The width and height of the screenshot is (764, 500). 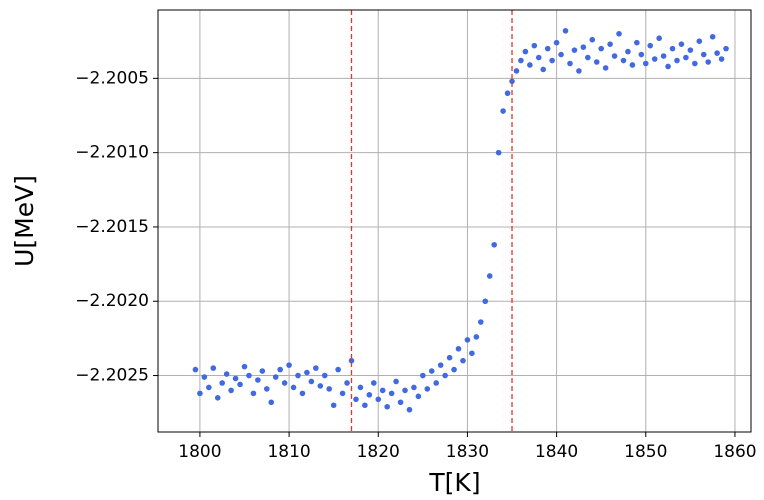 What do you see at coordinates (24, 221) in the screenshot?
I see `y-axis-label: U[MeV]` at bounding box center [24, 221].